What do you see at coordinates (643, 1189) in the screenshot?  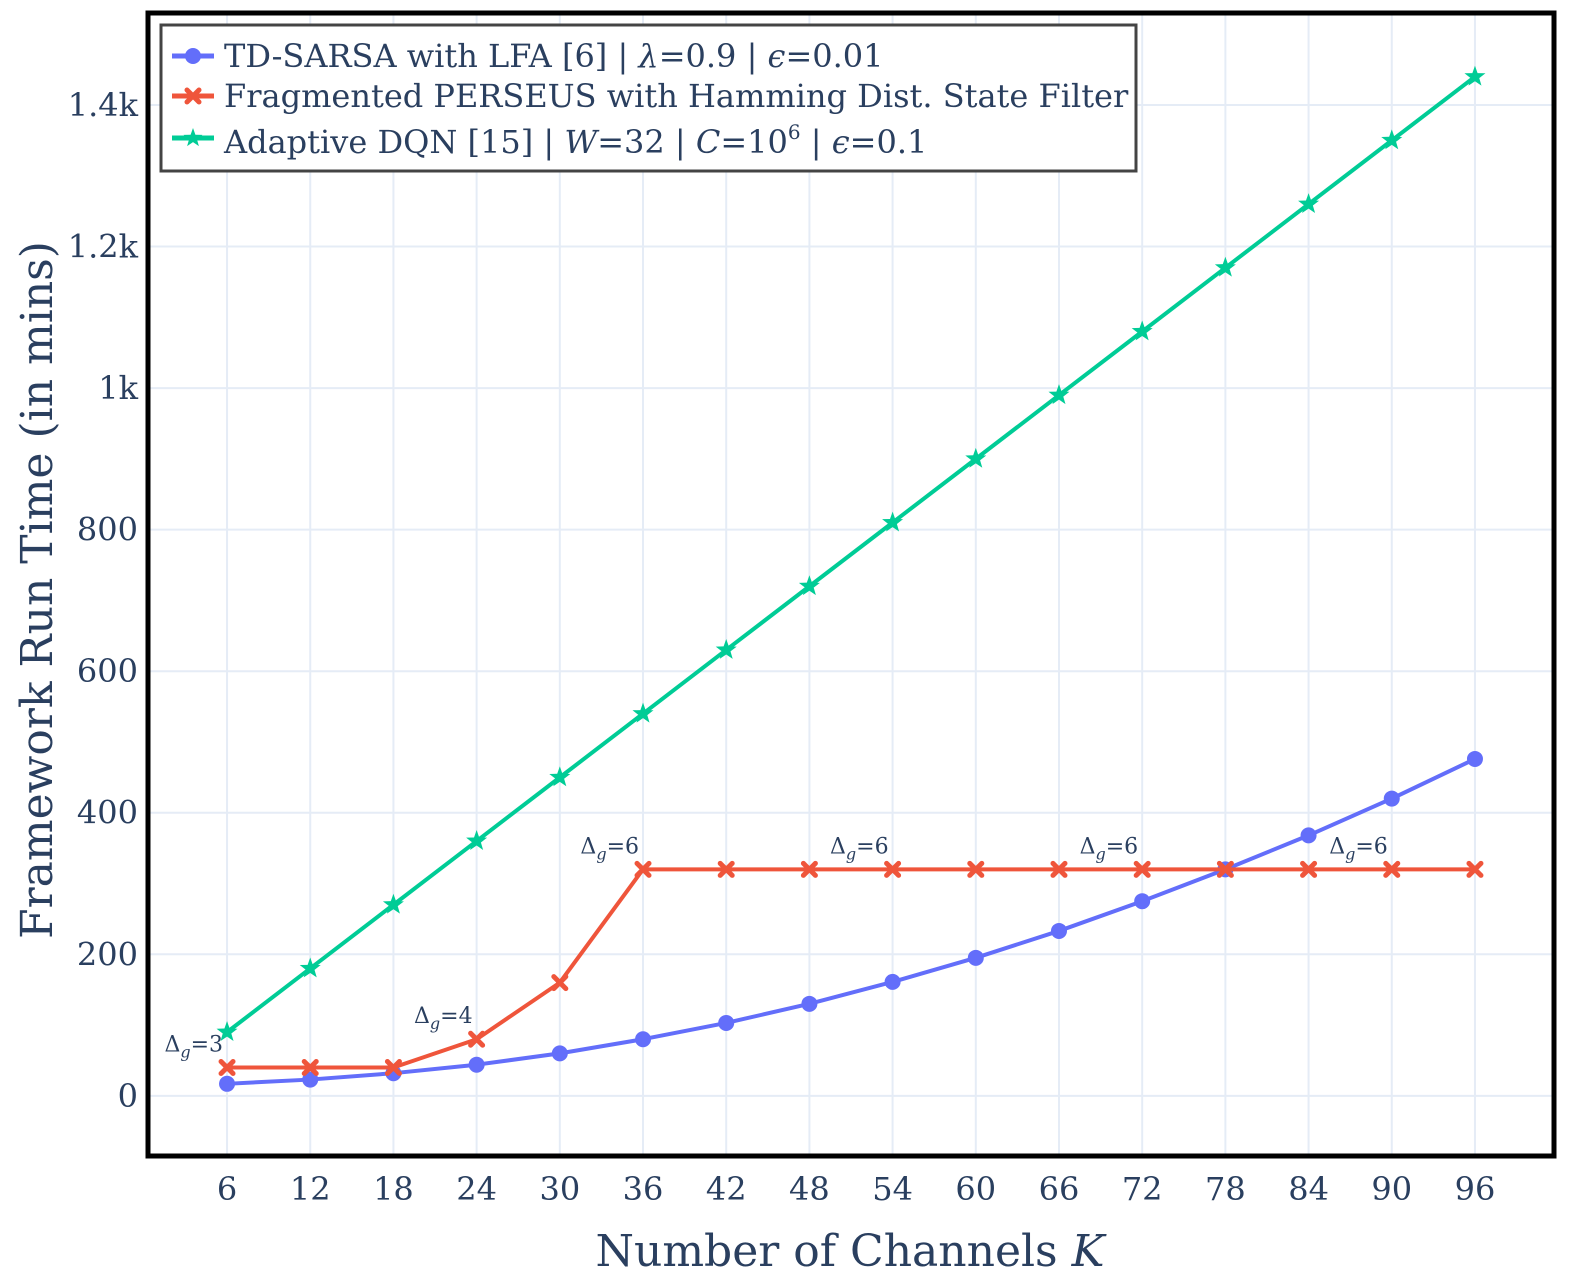 I see `x-tick-label: 36` at bounding box center [643, 1189].